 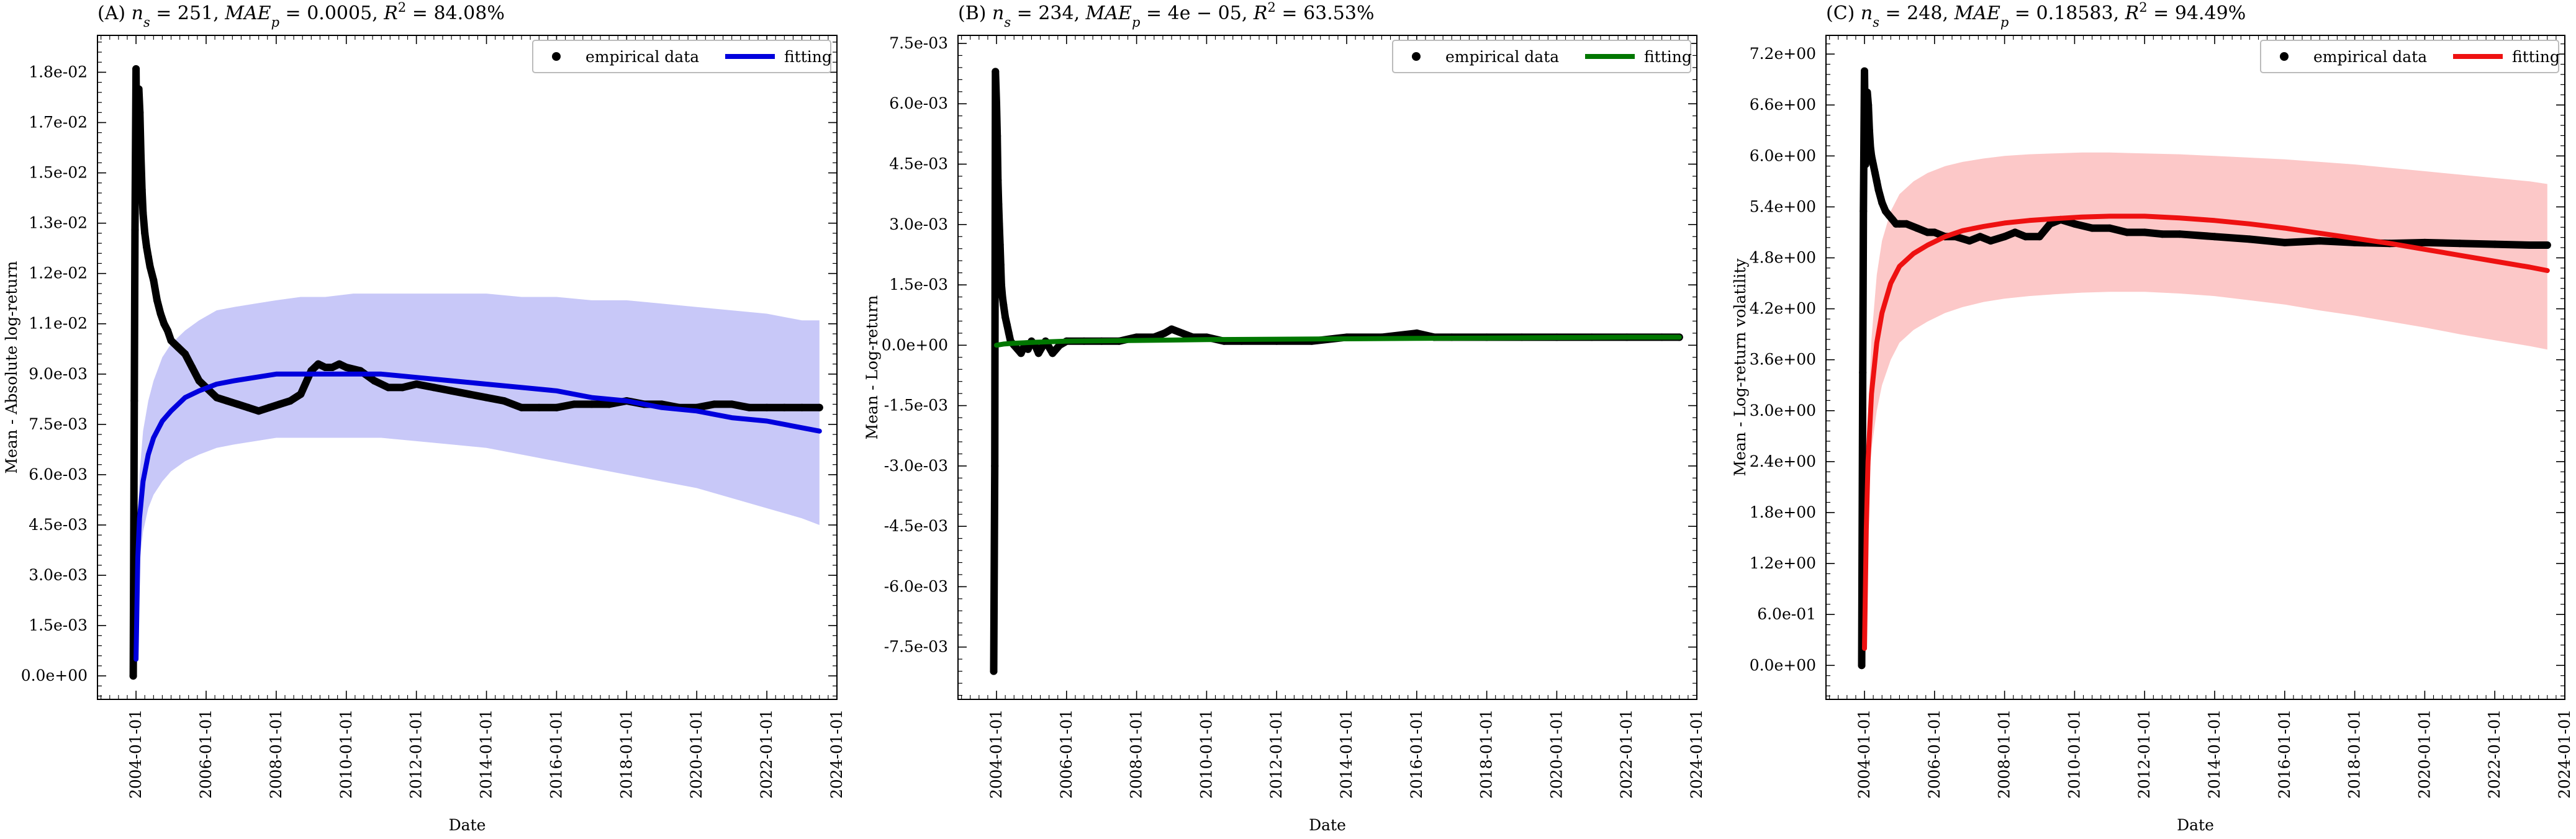 I want to click on y-tick-label: 5.4e+00, so click(x=1783, y=206).